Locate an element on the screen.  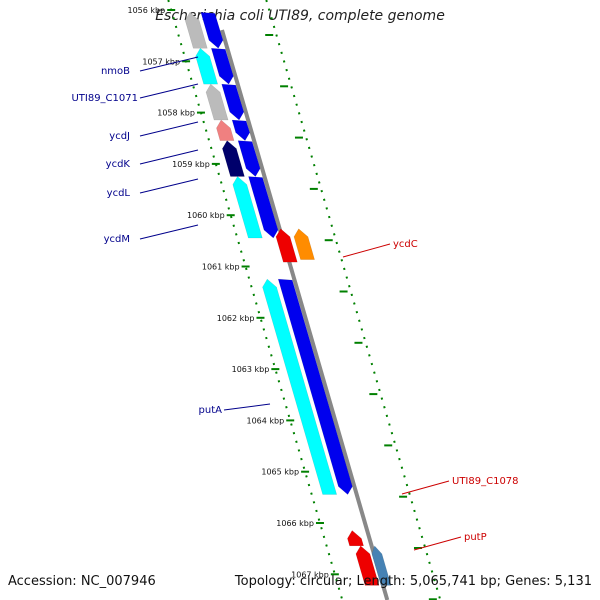
gene-label-ycdM: ycdM is located at coordinates (117, 239).